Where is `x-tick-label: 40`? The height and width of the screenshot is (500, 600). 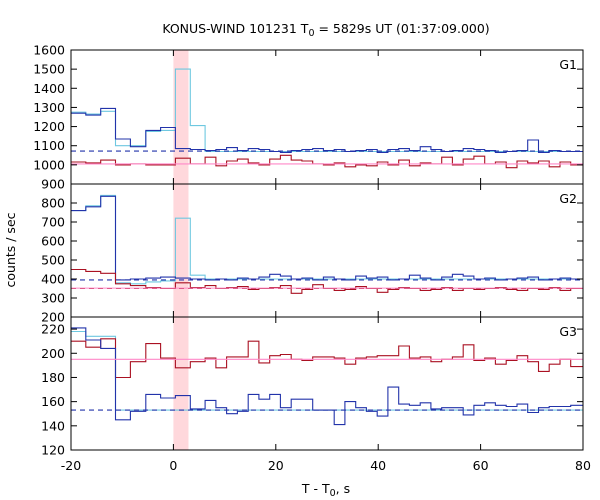
x-tick-label: 40 is located at coordinates (378, 465).